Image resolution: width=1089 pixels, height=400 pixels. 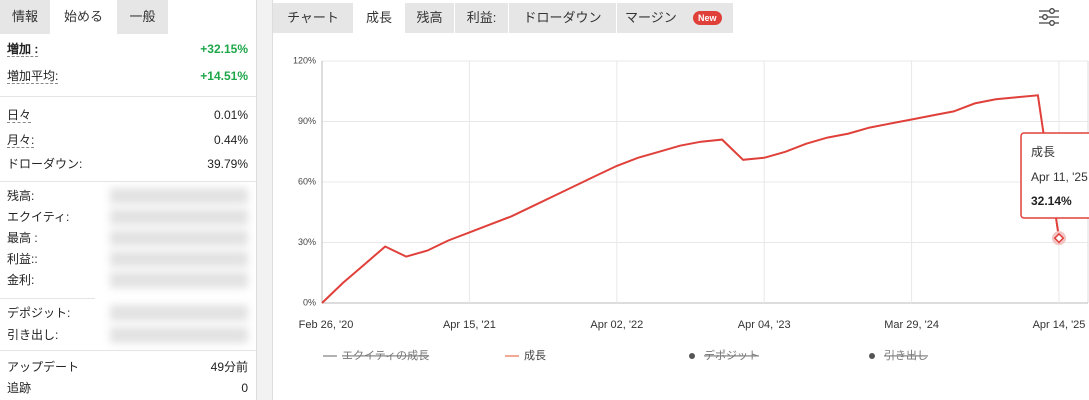 What do you see at coordinates (22, 259) in the screenshot?
I see `stat-label: 利益::` at bounding box center [22, 259].